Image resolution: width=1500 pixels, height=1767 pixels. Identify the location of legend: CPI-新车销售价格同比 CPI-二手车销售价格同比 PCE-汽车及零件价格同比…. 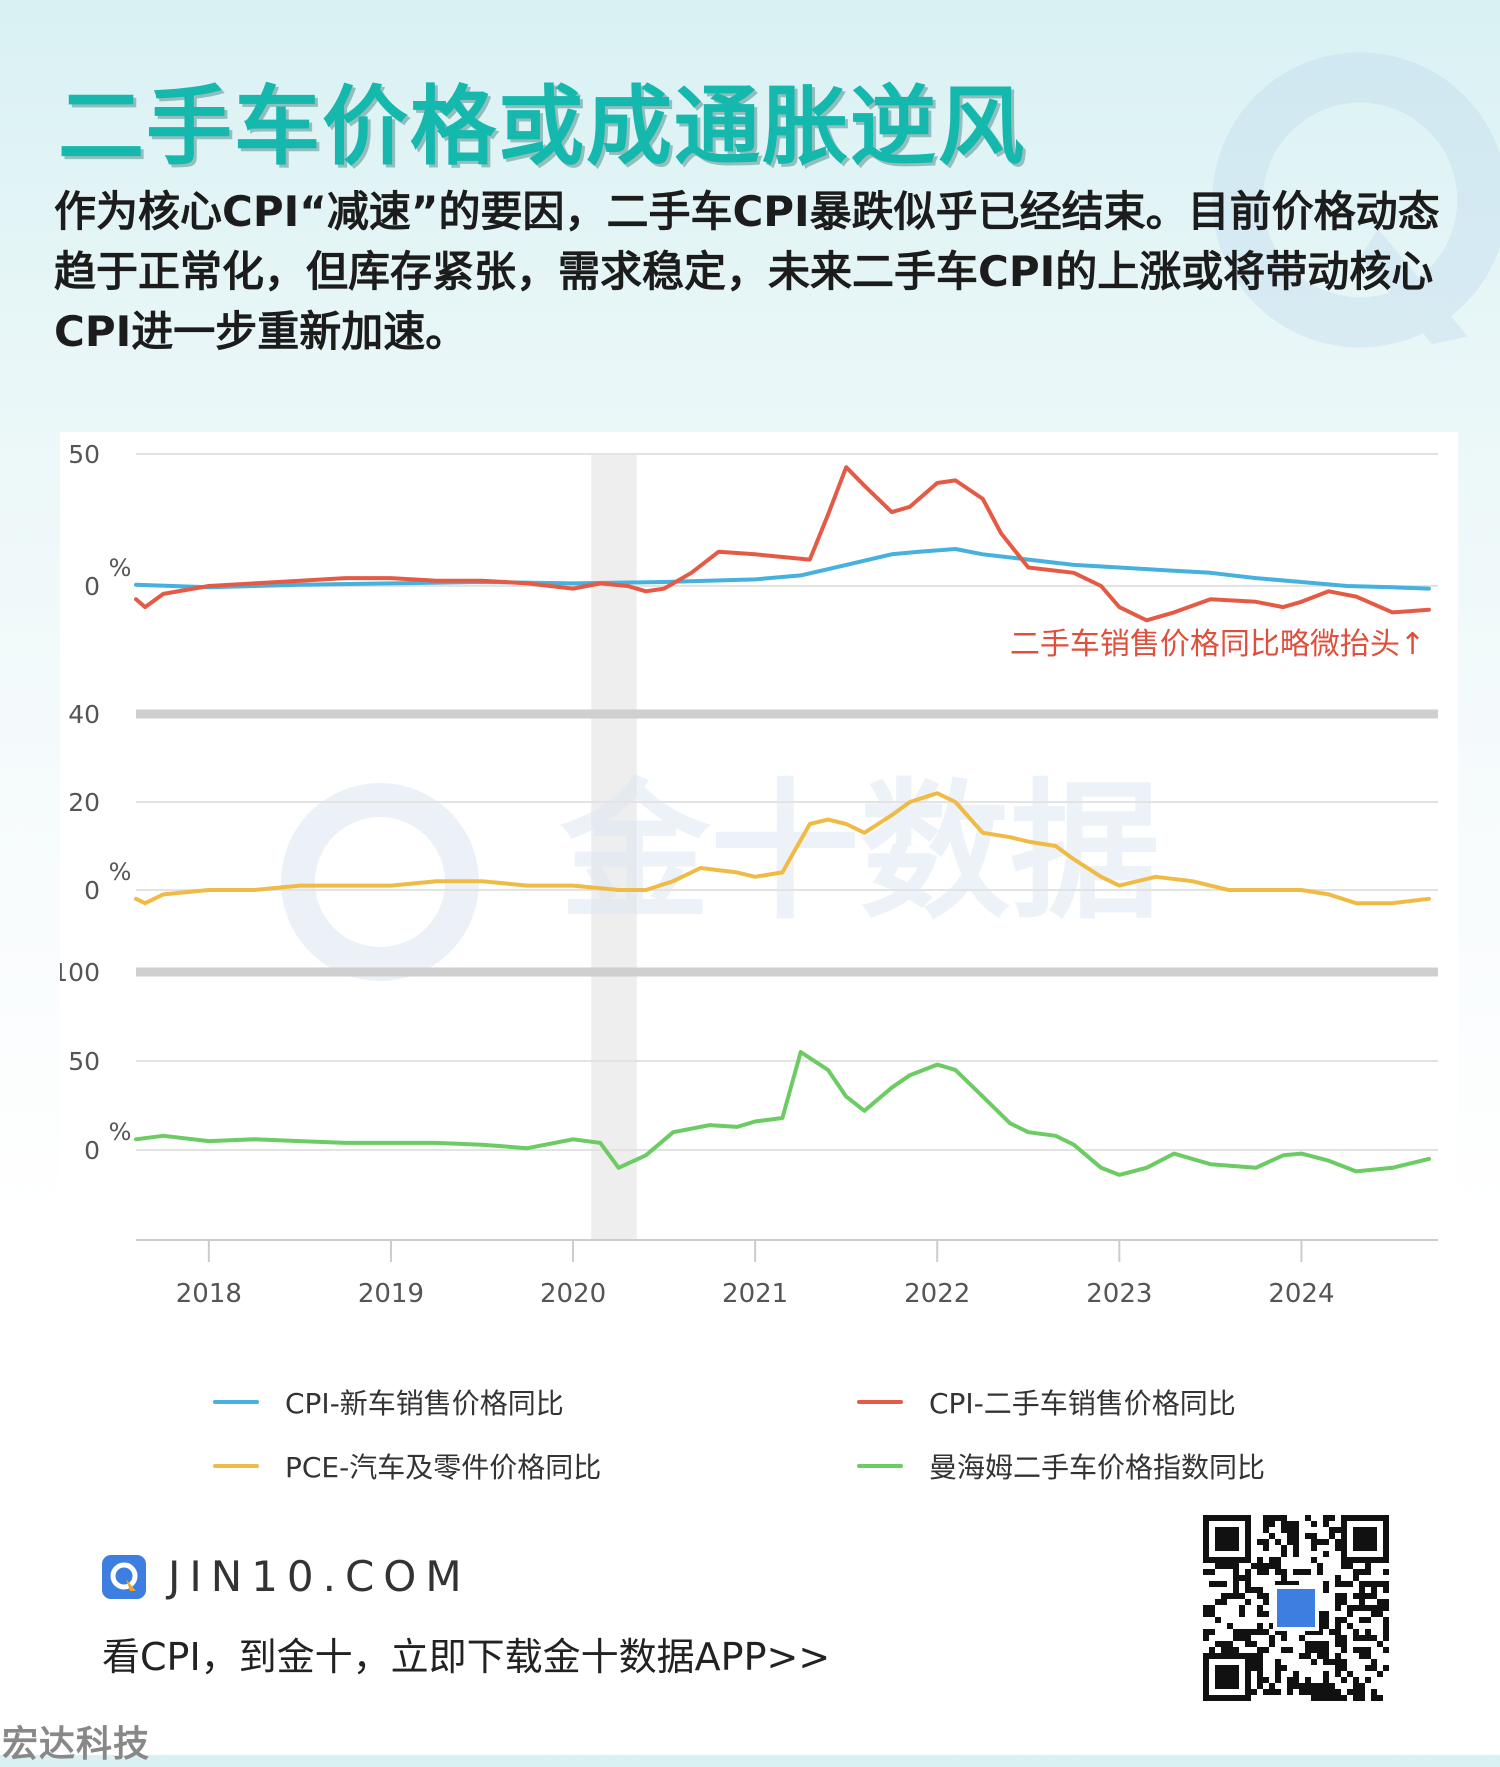
(750, 1428).